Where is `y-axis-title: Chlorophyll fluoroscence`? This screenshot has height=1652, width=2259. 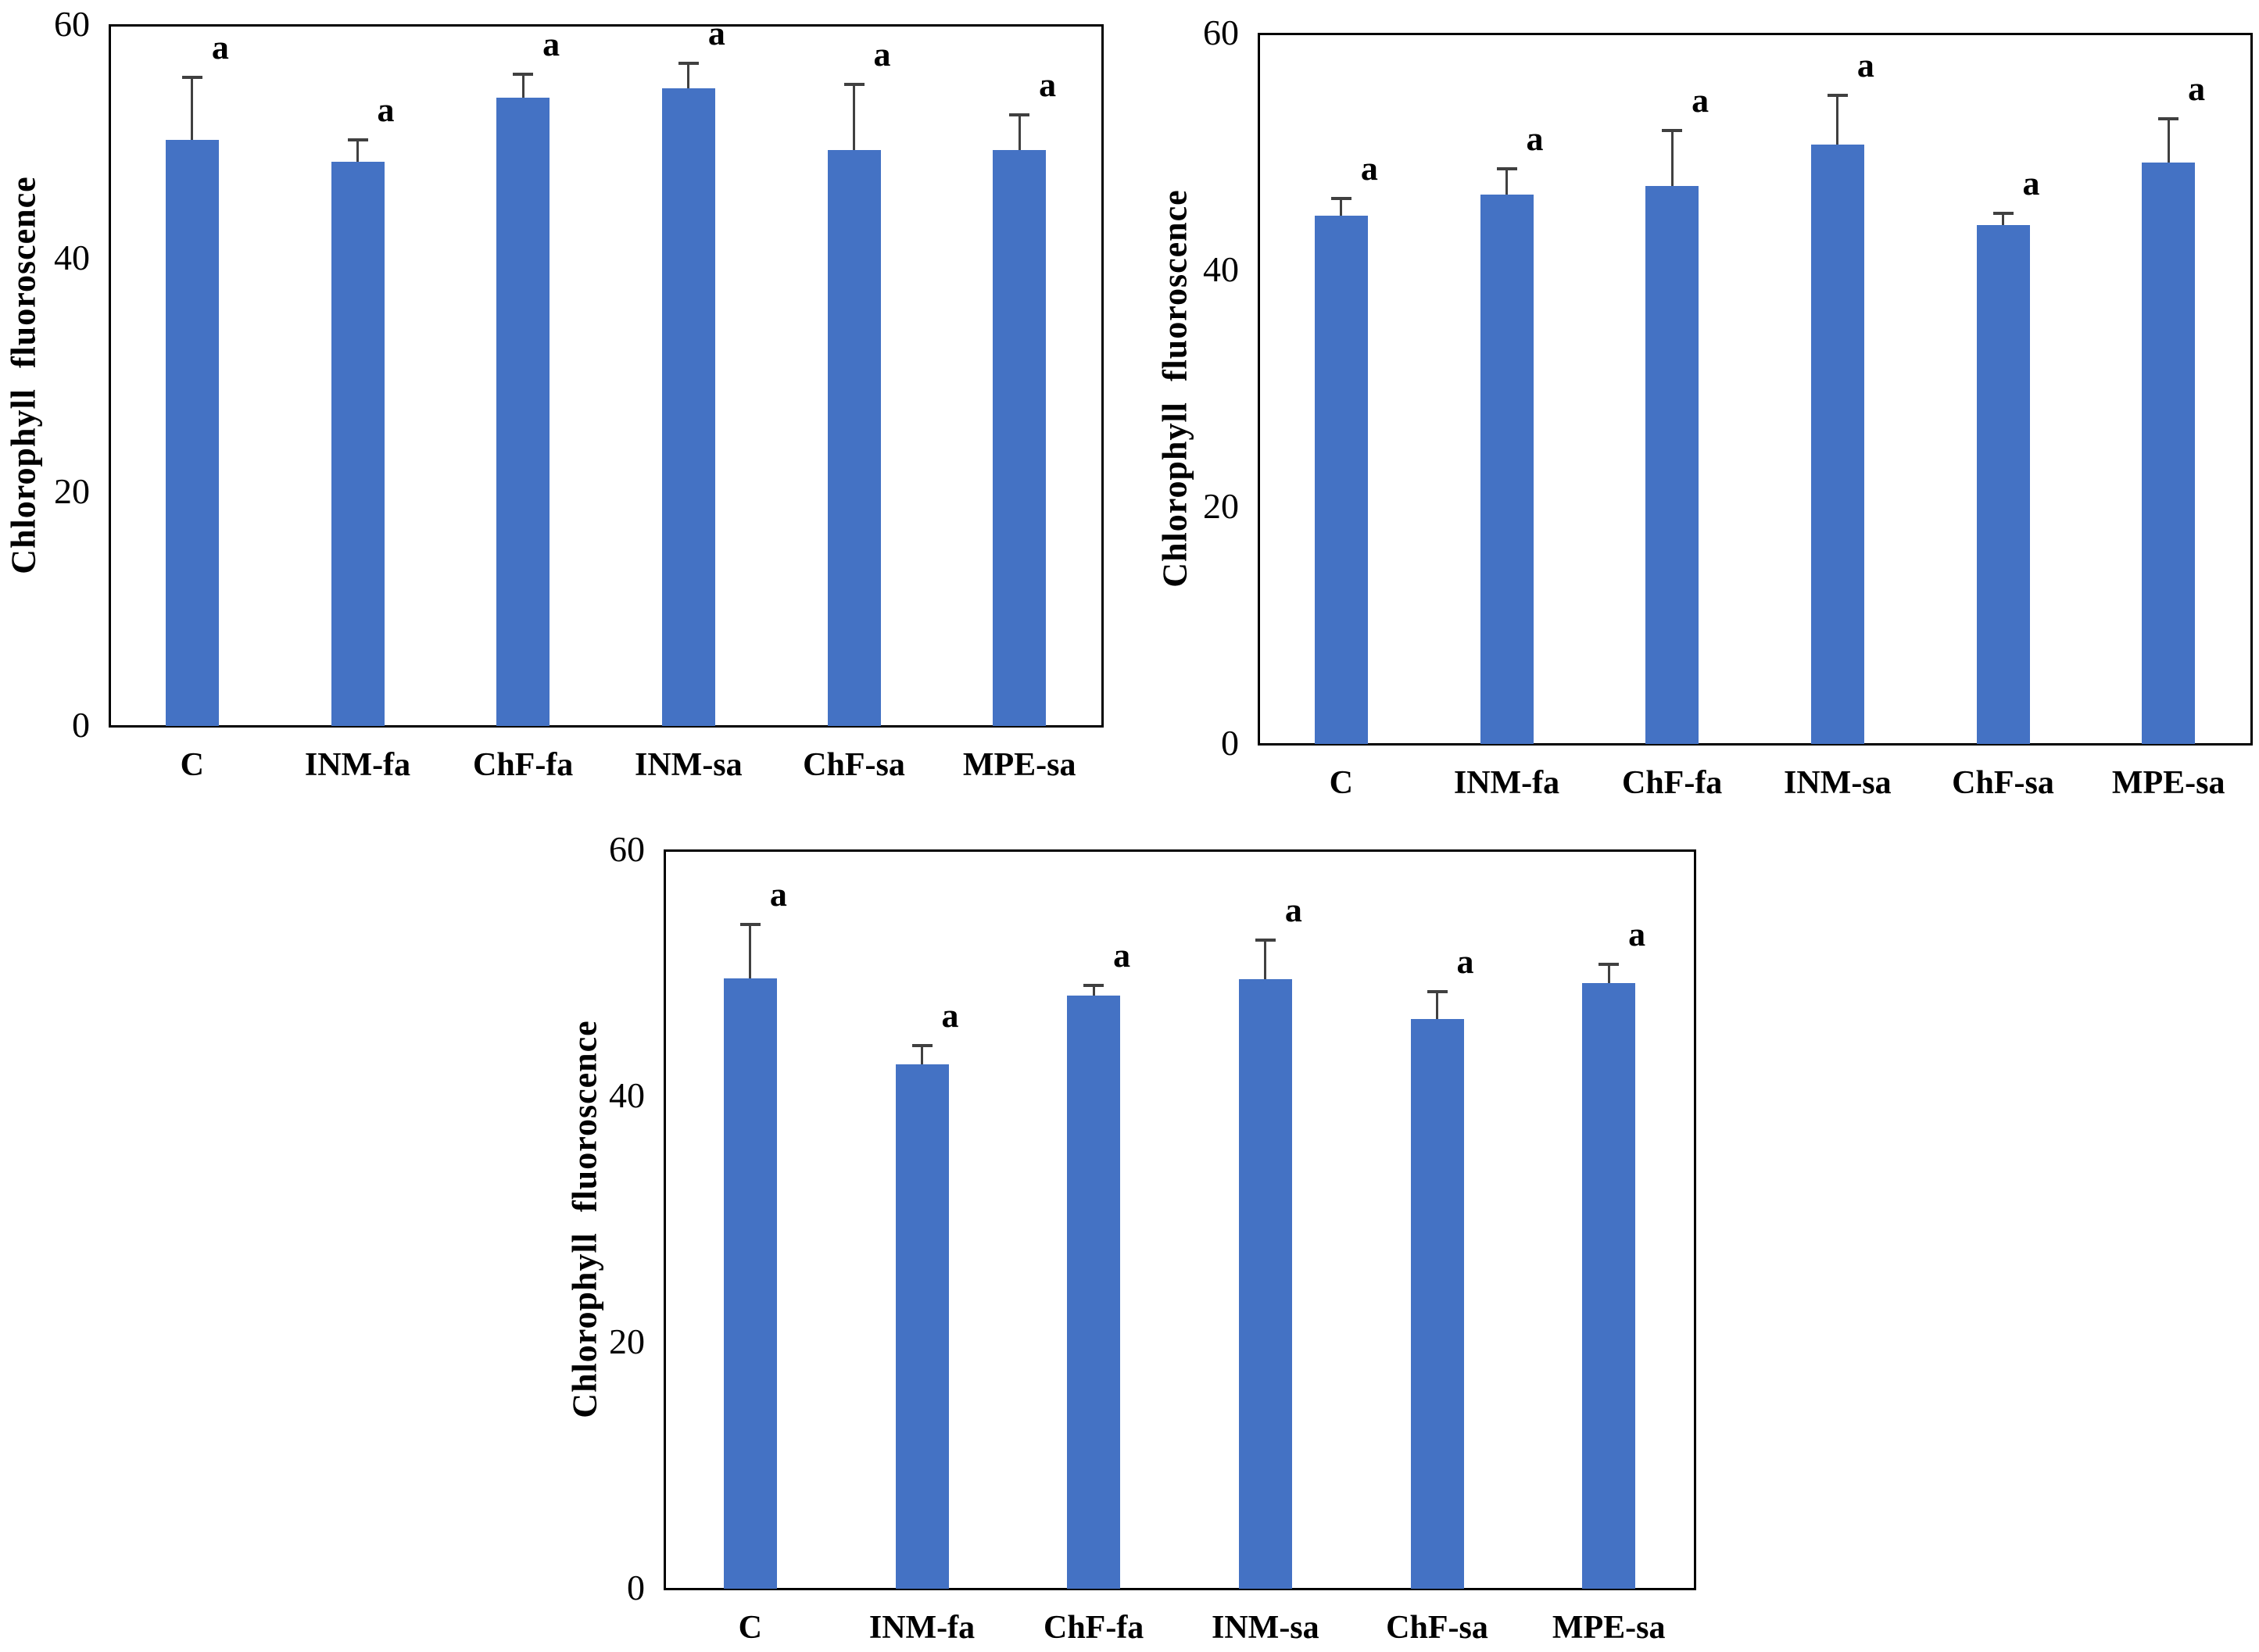 y-axis-title: Chlorophyll fluoroscence is located at coordinates (23, 375).